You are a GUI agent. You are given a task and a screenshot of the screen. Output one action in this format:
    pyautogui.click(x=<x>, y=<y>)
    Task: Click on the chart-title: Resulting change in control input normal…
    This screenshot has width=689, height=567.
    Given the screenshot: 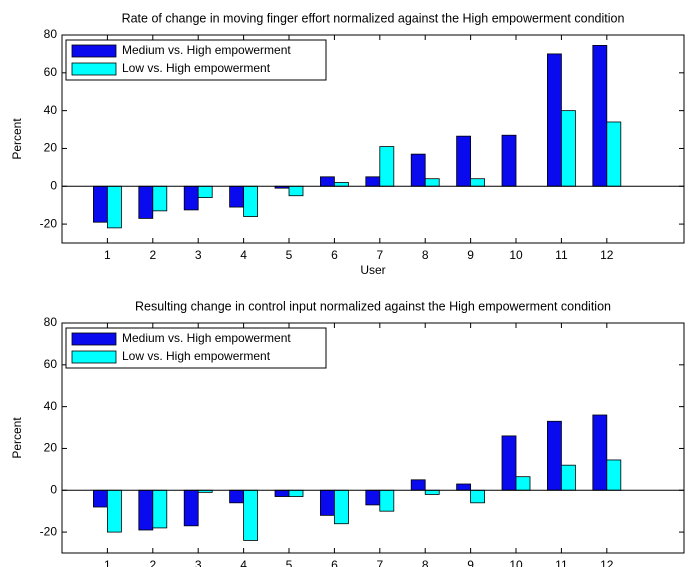 What is the action you would take?
    pyautogui.click(x=373, y=306)
    